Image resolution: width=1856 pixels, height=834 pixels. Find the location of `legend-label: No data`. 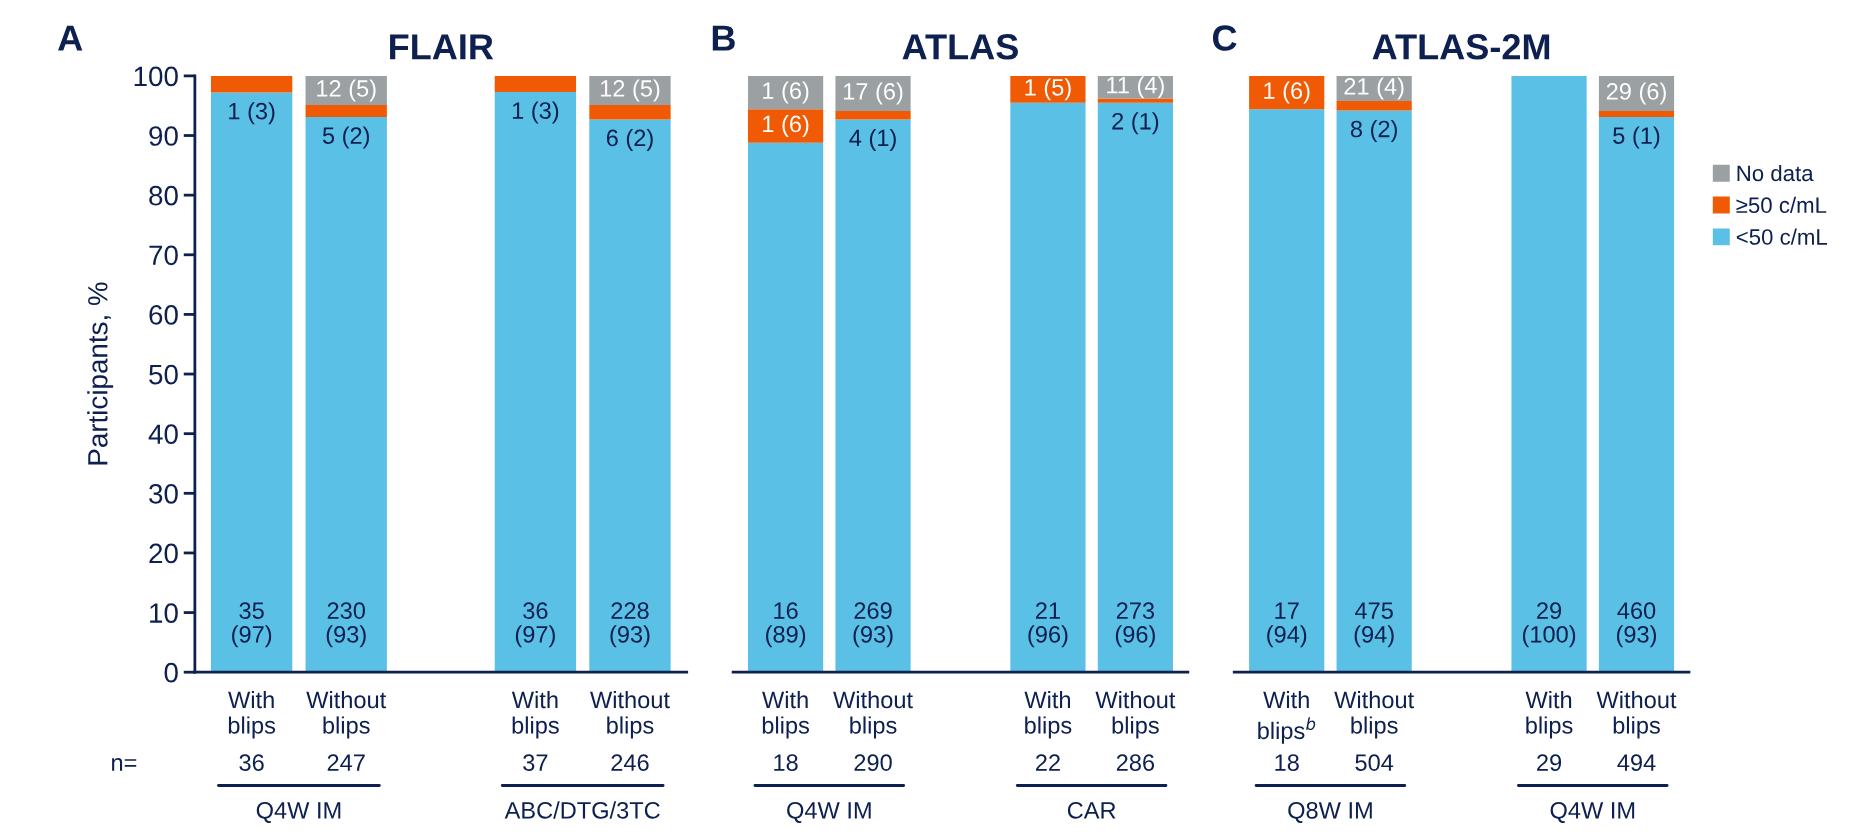

legend-label: No data is located at coordinates (1775, 173).